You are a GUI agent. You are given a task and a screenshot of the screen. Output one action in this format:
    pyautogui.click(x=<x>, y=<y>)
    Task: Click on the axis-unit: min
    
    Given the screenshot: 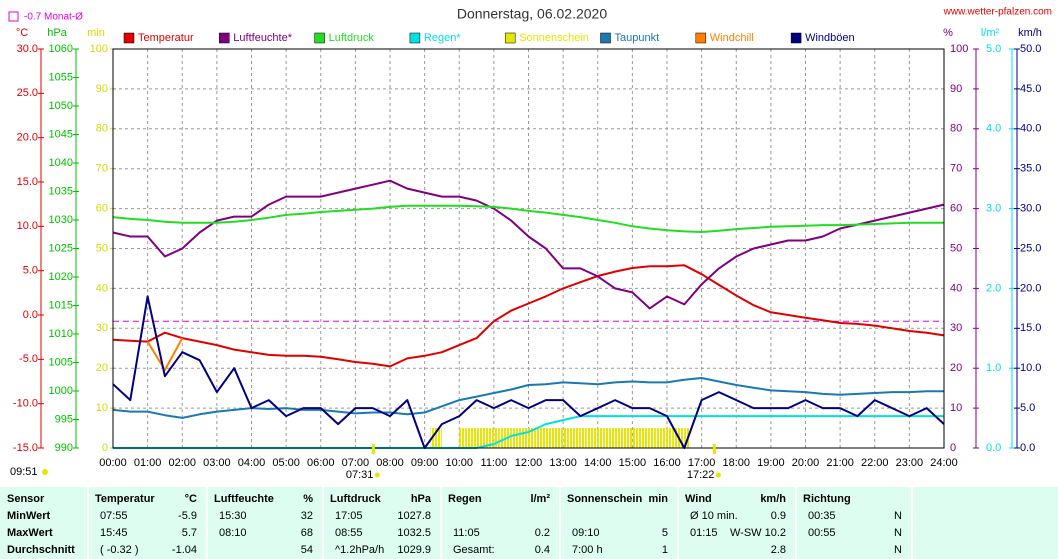 What is the action you would take?
    pyautogui.click(x=96, y=33)
    